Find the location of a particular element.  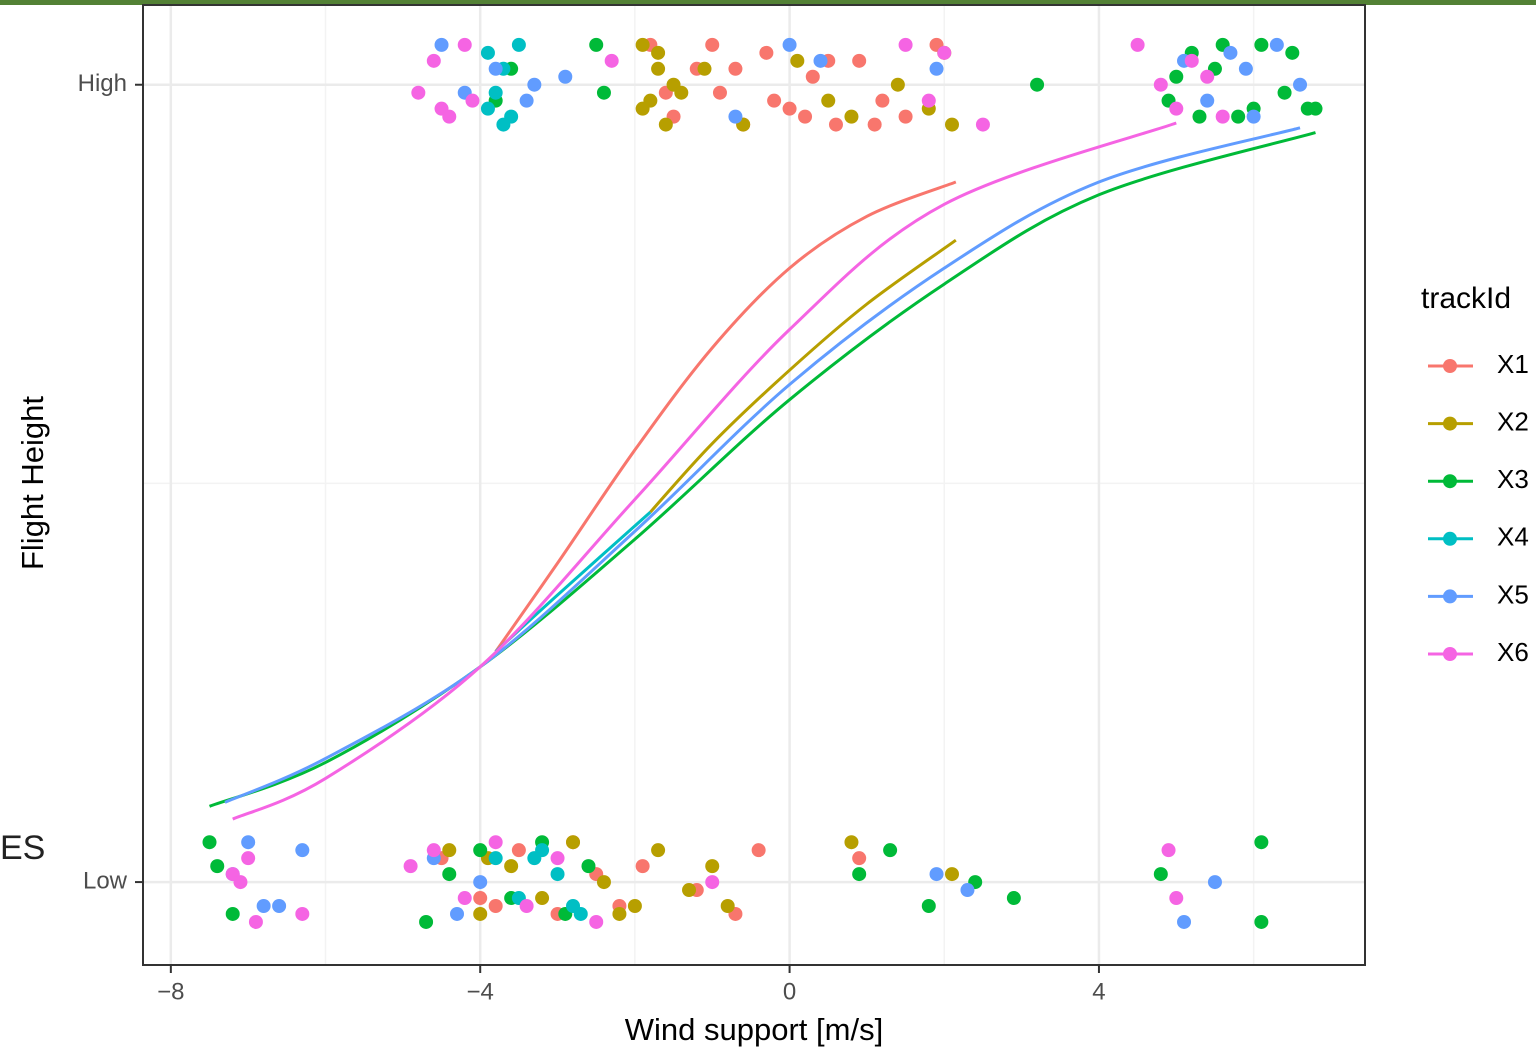

y-axis-title: Flight Height is located at coordinates (32, 483).